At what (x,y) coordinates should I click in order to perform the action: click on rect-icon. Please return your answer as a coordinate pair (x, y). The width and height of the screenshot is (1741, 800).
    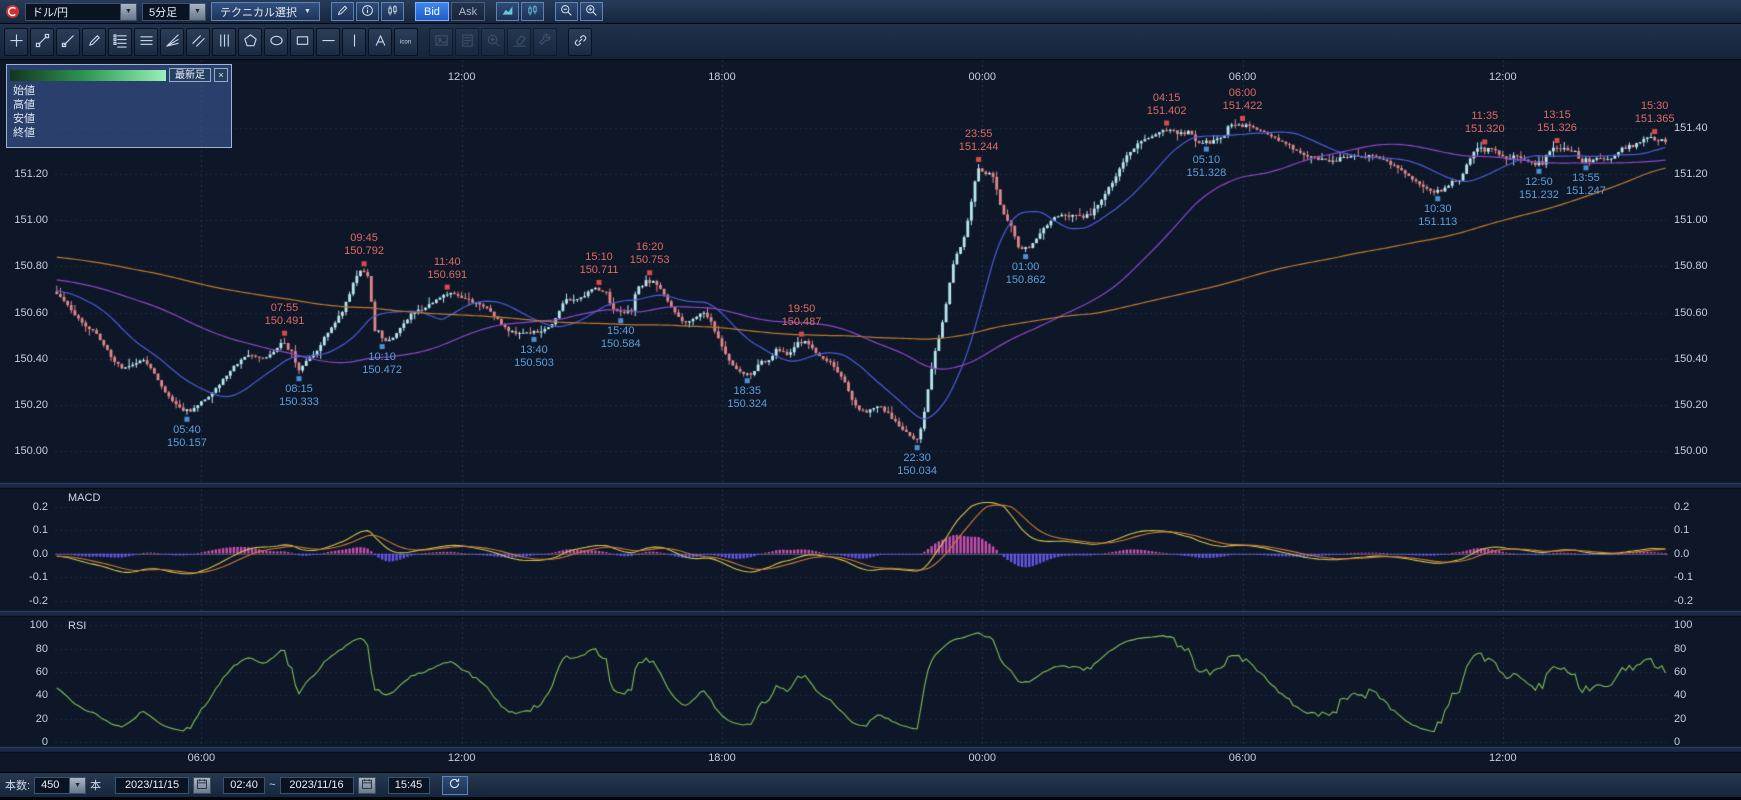
    Looking at the image, I should click on (302, 42).